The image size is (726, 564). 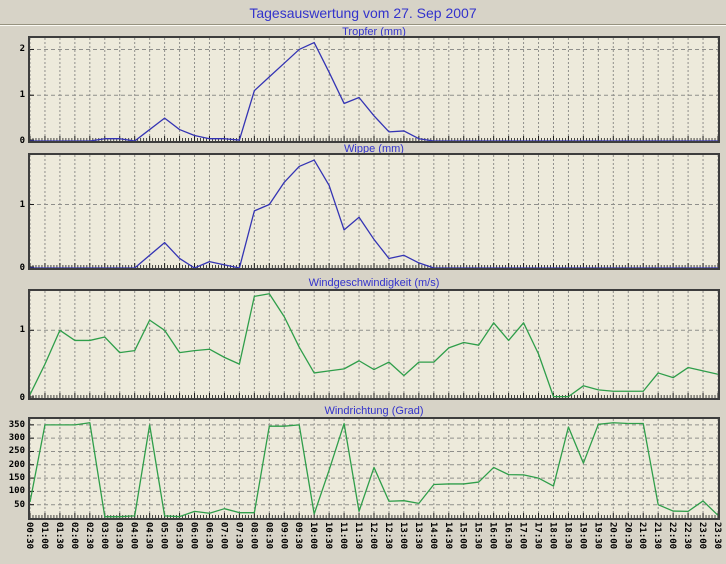 I want to click on x-tick-label: 00:30, so click(x=29, y=536).